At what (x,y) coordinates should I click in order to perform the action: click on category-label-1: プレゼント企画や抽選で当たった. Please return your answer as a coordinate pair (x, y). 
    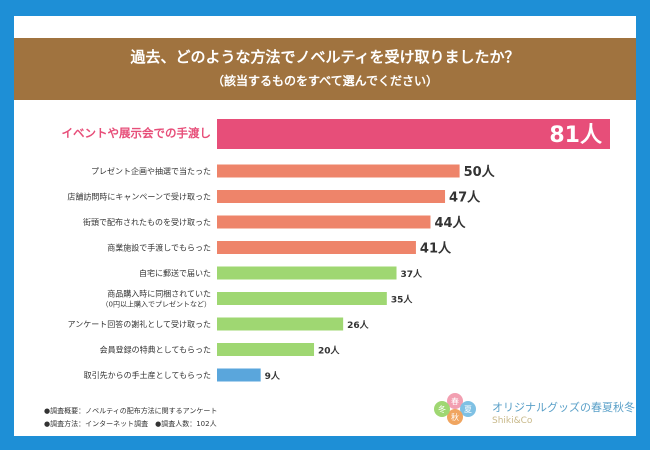
    Looking at the image, I should click on (151, 171).